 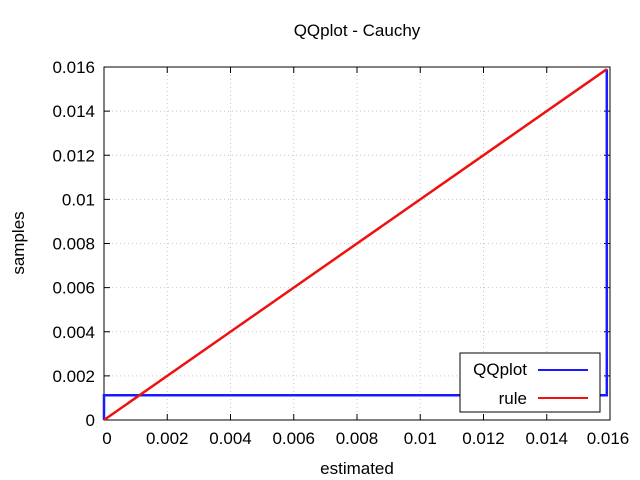 I want to click on y-tick-label: 0.006, so click(x=73, y=288).